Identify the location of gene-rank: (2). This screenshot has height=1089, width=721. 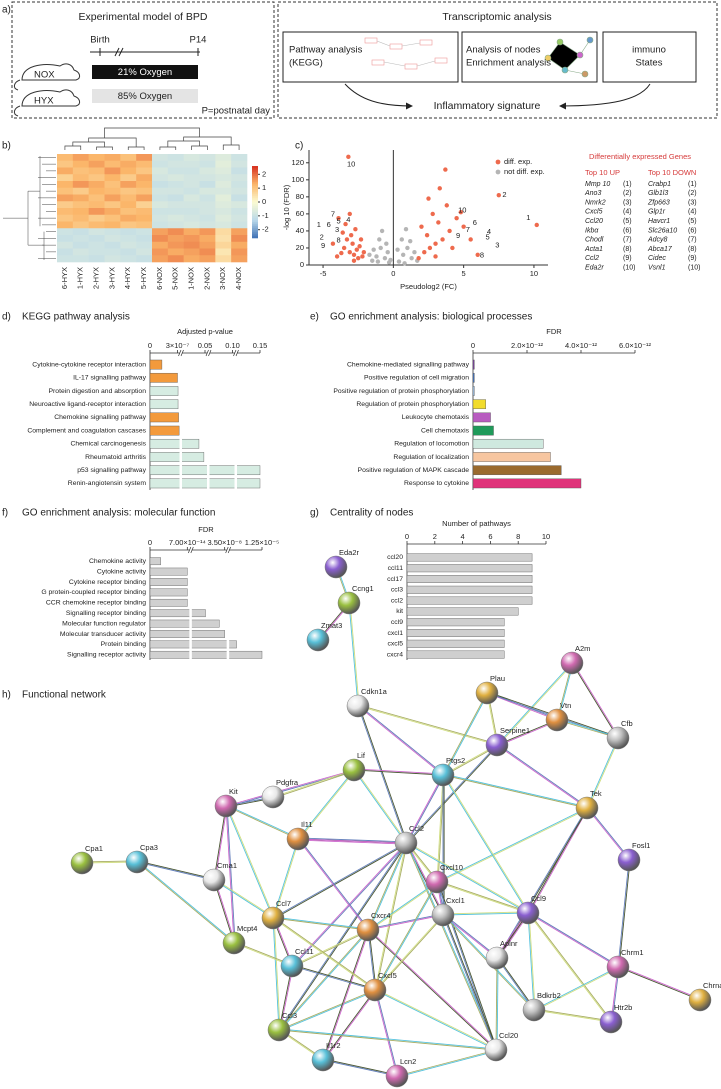
(692, 193).